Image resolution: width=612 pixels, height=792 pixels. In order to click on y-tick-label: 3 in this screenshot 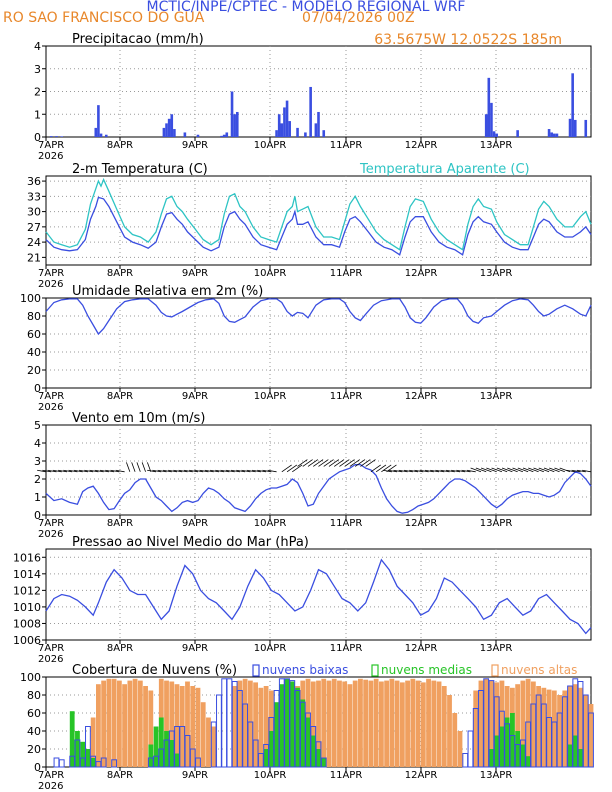, I will do `click(37, 69)`.